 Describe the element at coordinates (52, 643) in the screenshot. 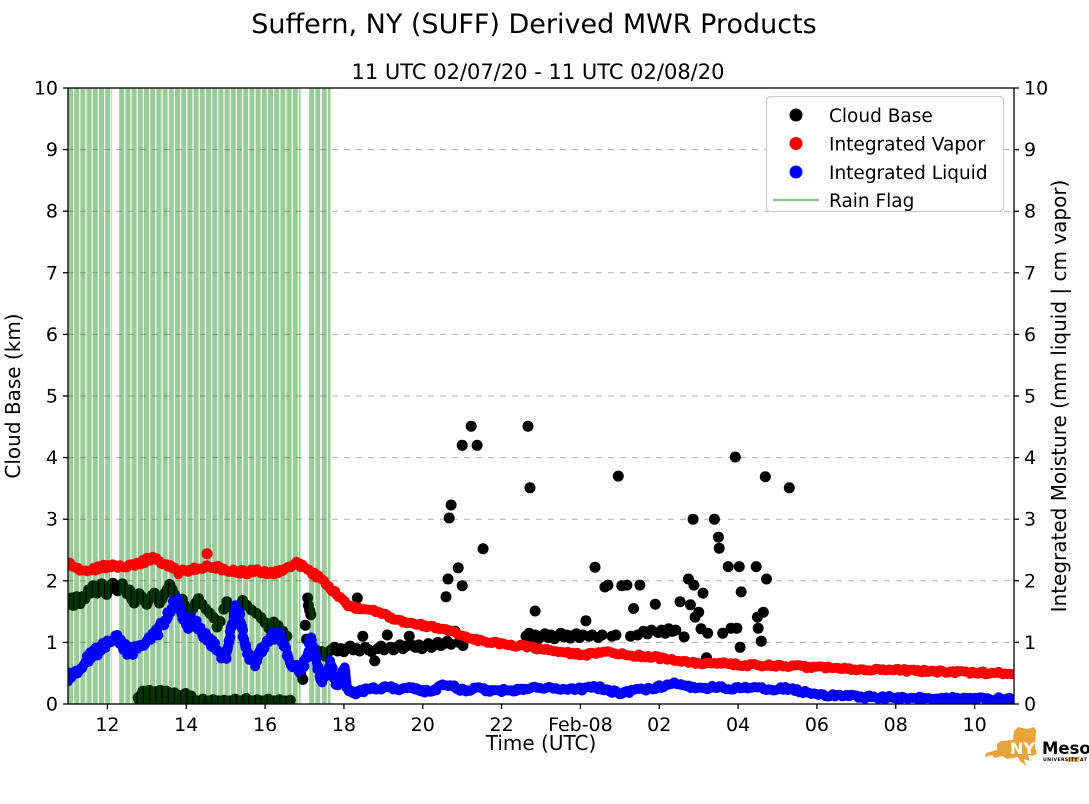

I see `y-left-tick-label: 1` at that location.